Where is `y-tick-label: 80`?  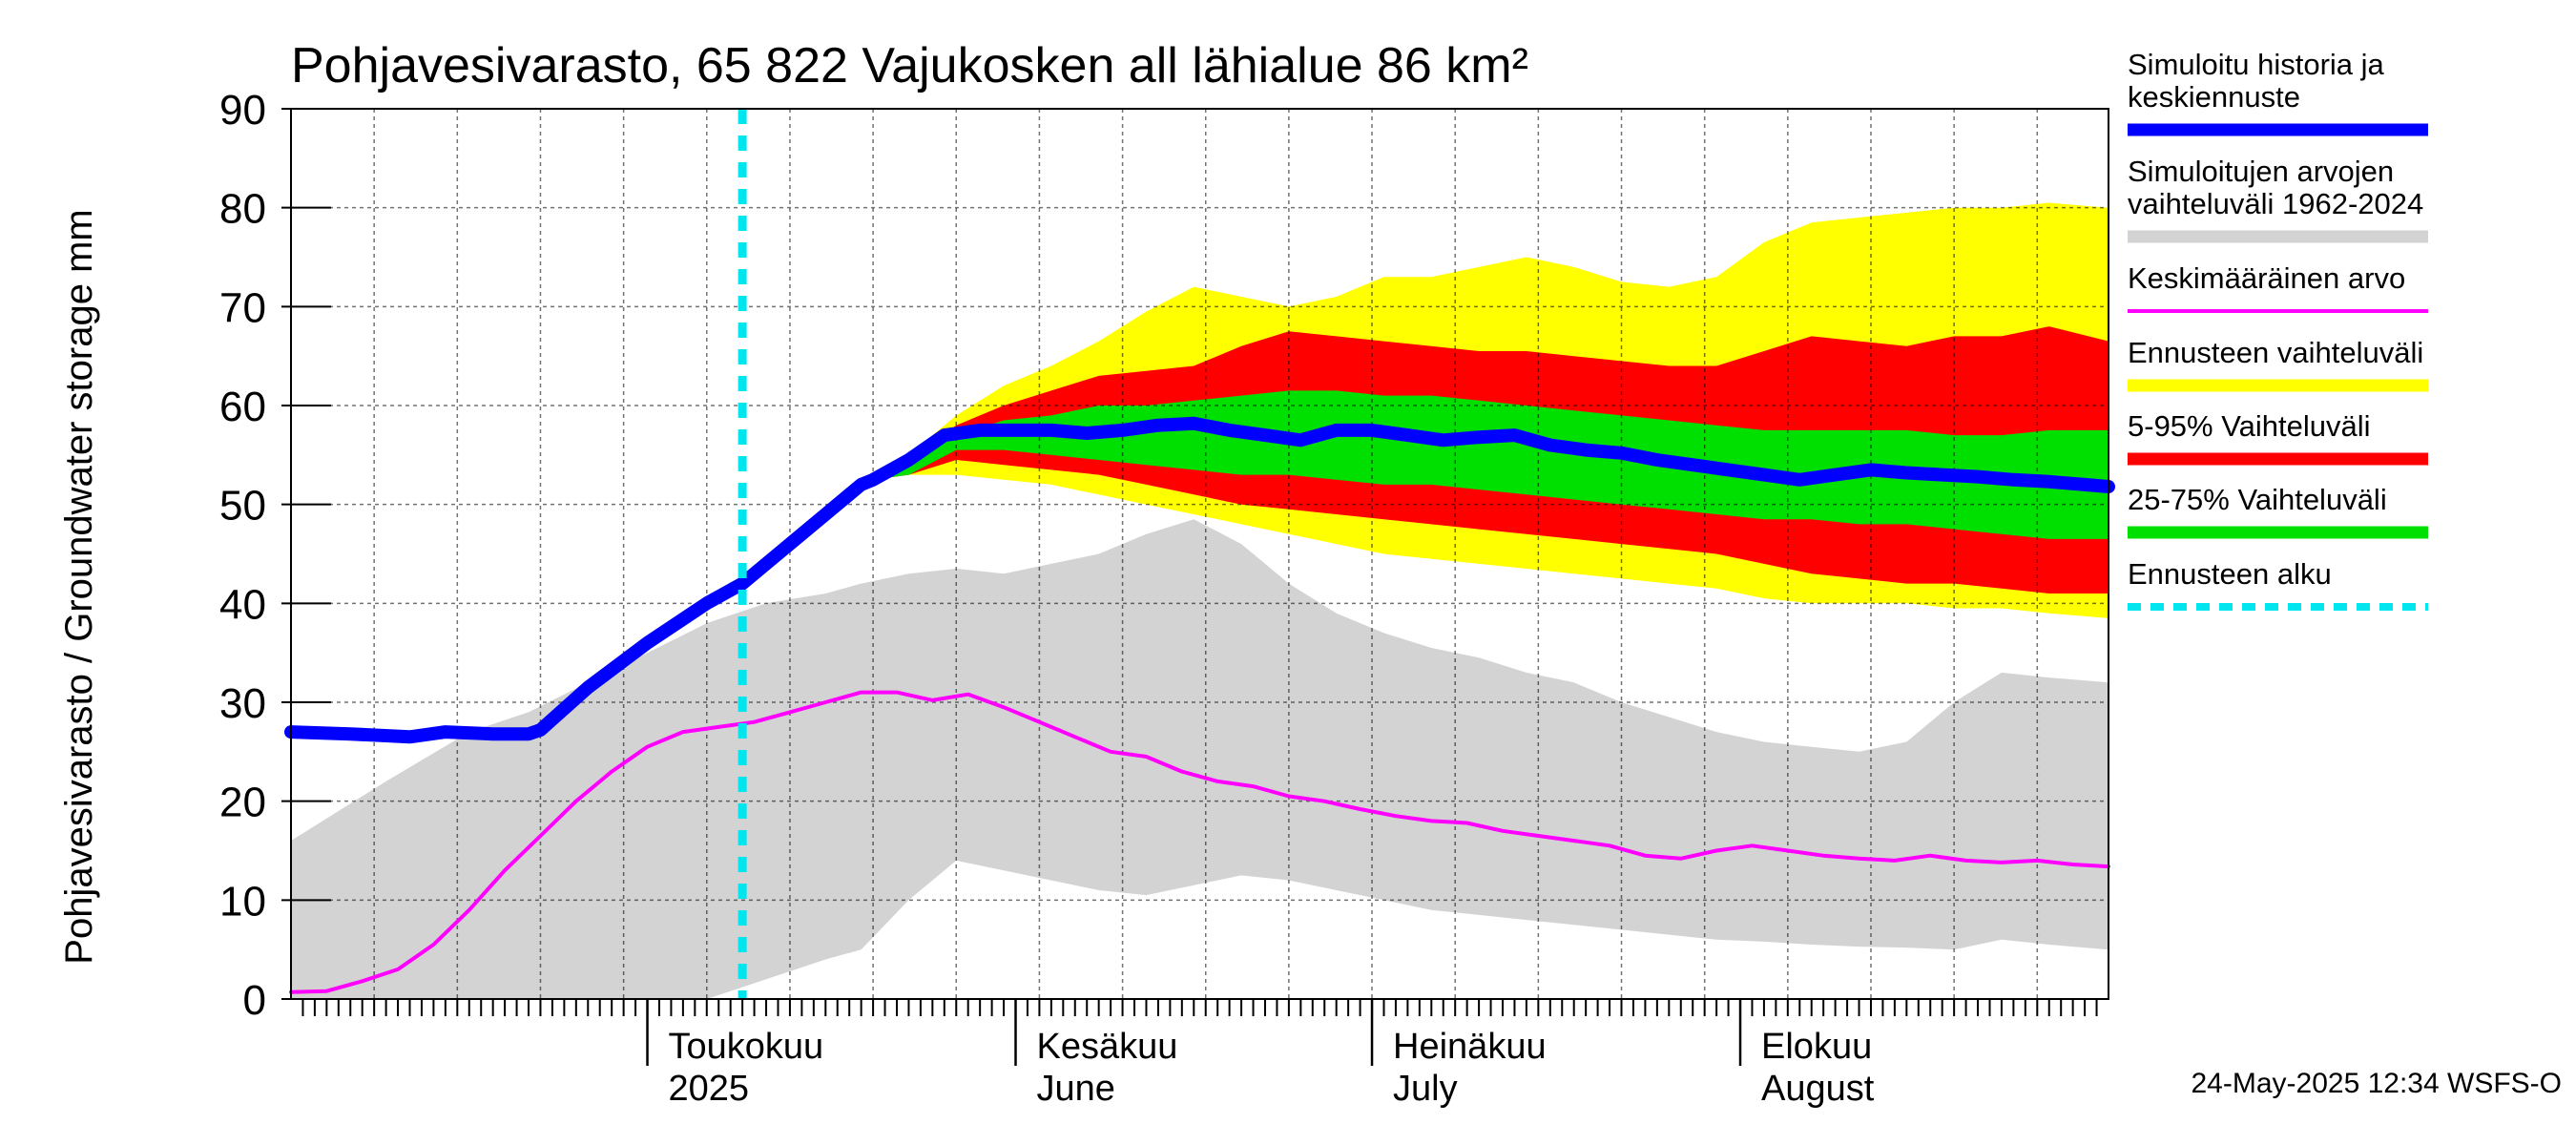 y-tick-label: 80 is located at coordinates (242, 210).